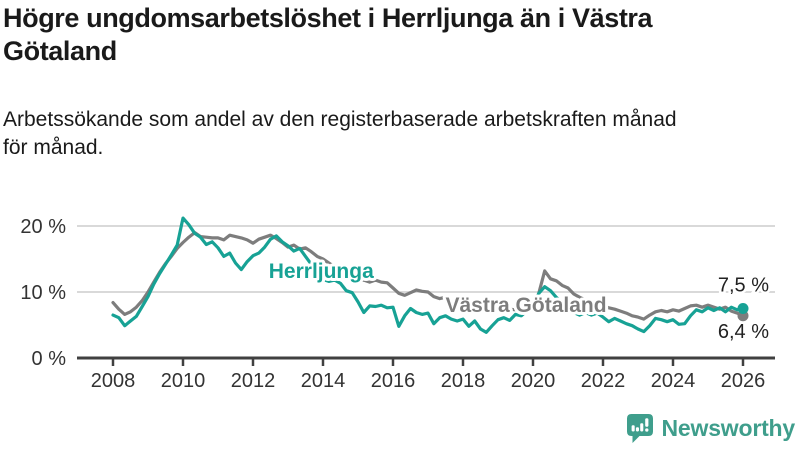 The width and height of the screenshot is (800, 450). Describe the element at coordinates (113, 381) in the screenshot. I see `x-axis-label: 2008` at that location.